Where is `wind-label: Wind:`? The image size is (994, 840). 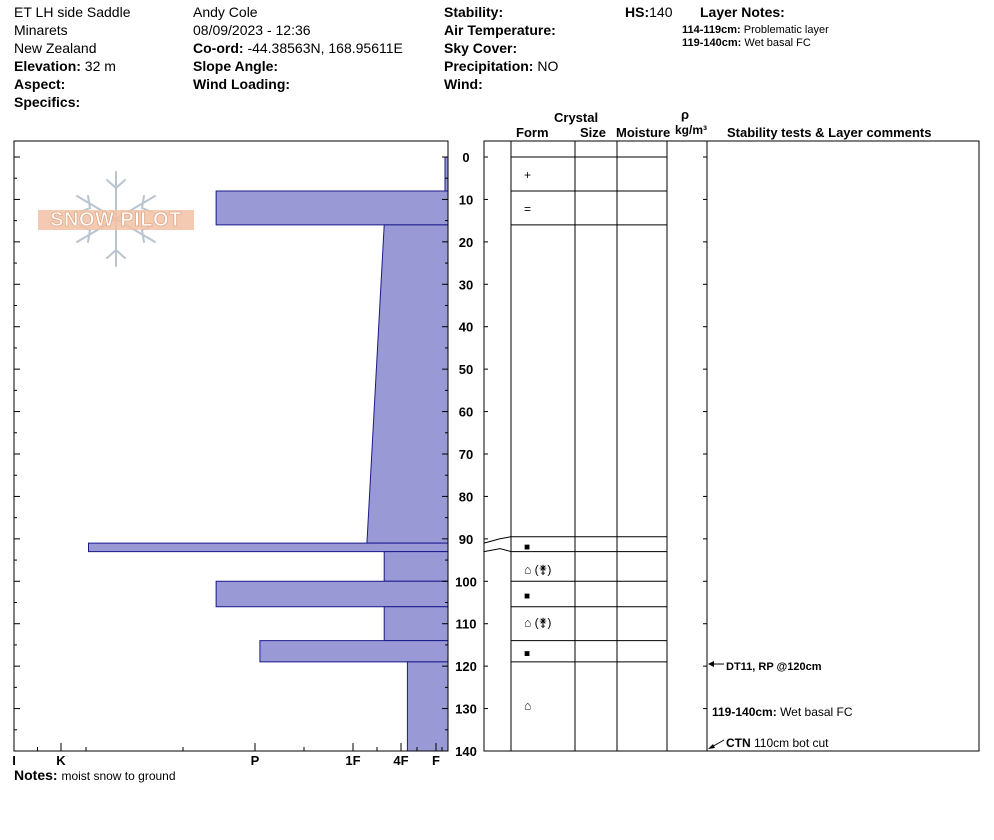 wind-label: Wind: is located at coordinates (463, 84).